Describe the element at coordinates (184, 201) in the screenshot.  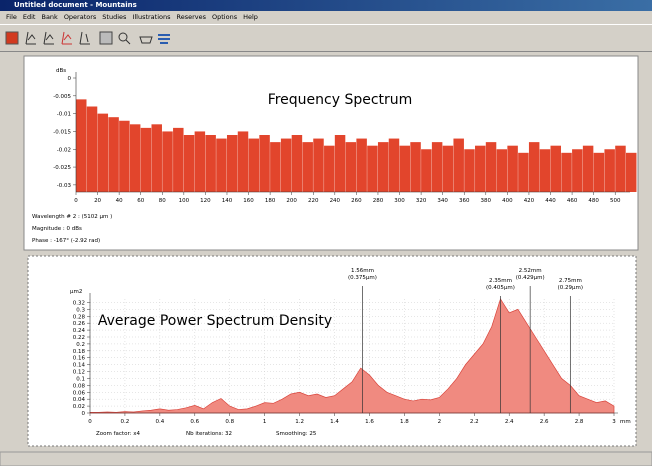
I see `x-tick-label: 100` at that location.